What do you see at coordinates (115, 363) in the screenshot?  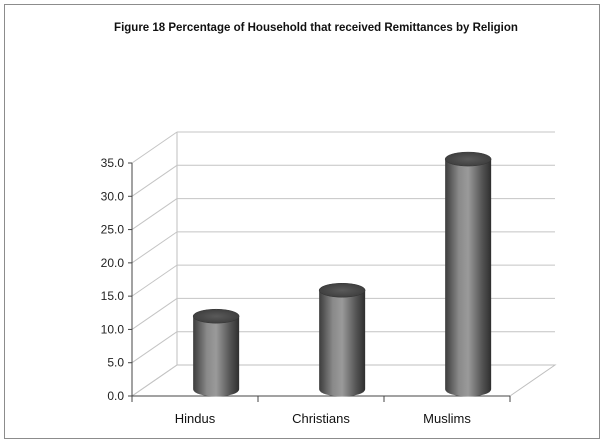 I see `y-tick-label: 5.0` at bounding box center [115, 363].